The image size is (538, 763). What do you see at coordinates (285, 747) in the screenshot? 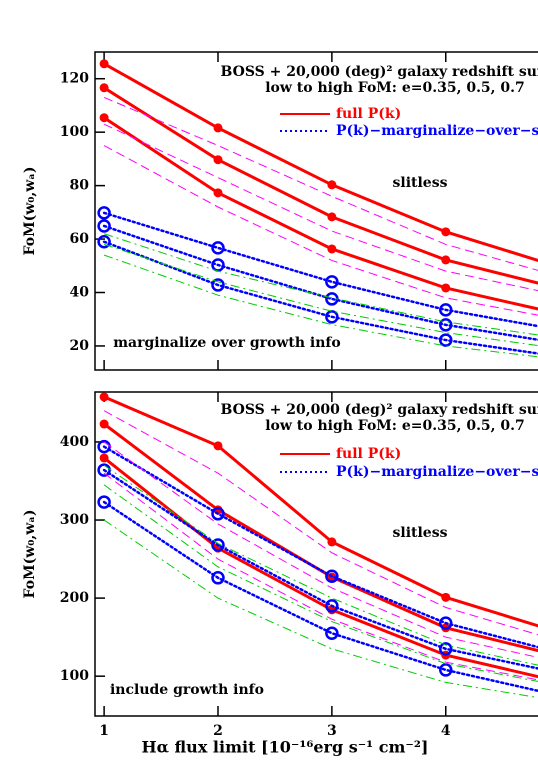
I see `x-axis-label: Hα flux limit [10⁻¹⁶erg s⁻¹ cm⁻²]` at bounding box center [285, 747].